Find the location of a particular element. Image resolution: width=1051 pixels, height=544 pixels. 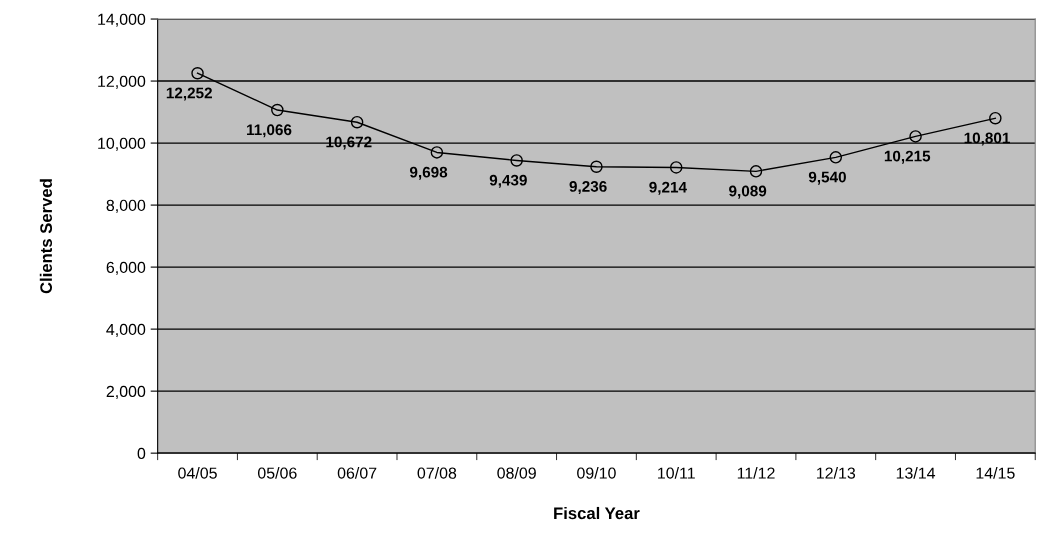

x-tick-label: 06/07 is located at coordinates (357, 473).